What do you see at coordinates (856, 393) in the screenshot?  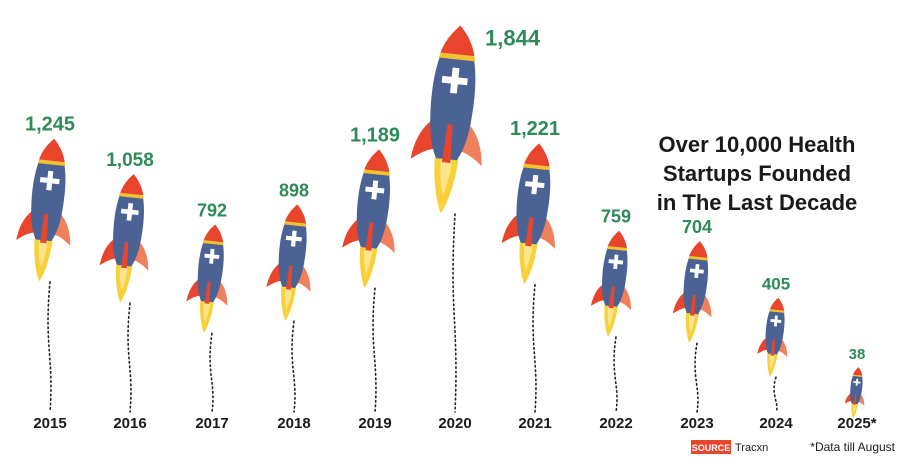 I see `rocket-2025*` at bounding box center [856, 393].